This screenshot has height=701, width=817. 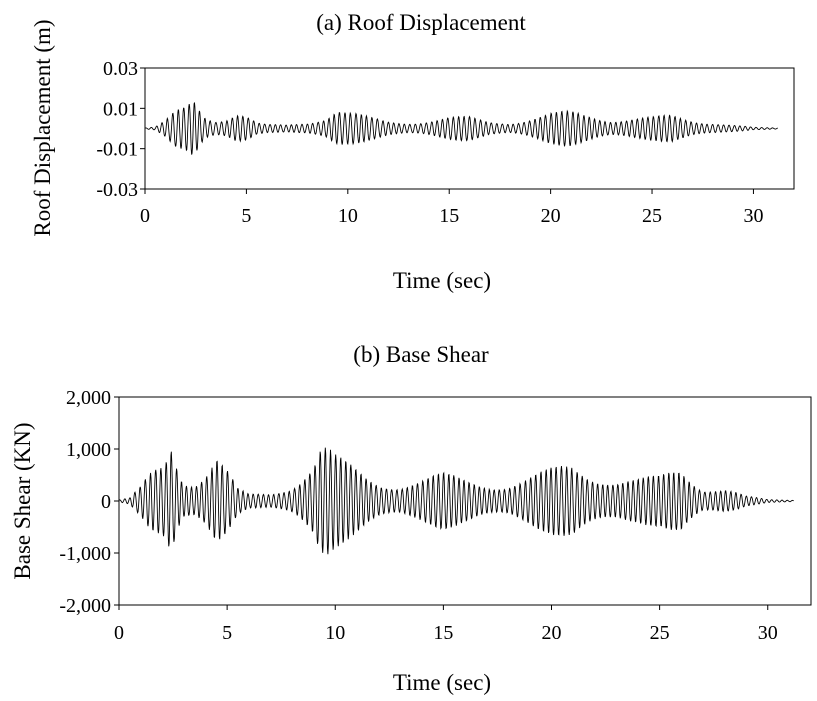 What do you see at coordinates (421, 354) in the screenshot?
I see `chart-b-title: (b) Base Shear` at bounding box center [421, 354].